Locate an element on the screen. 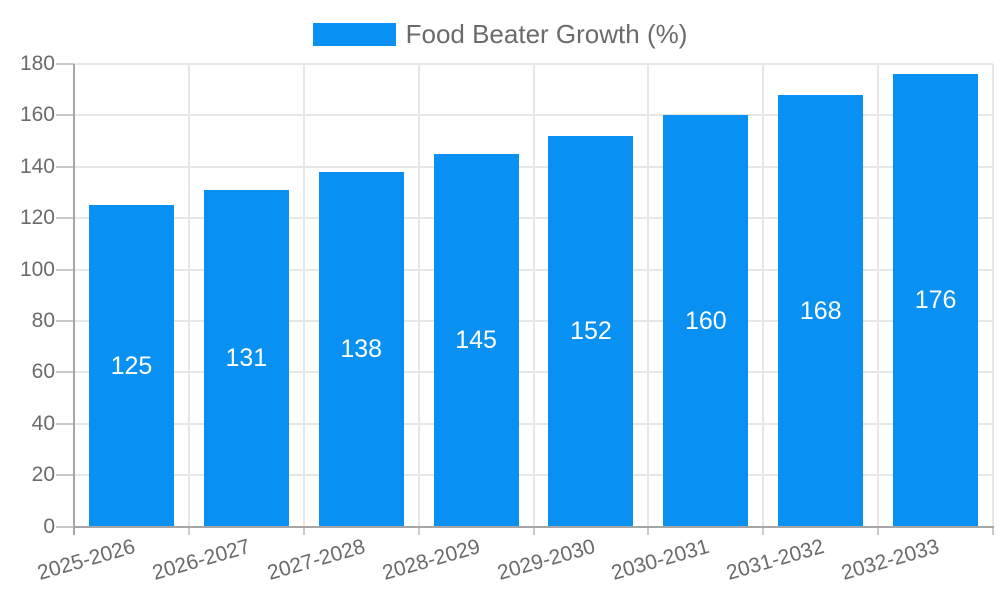 The height and width of the screenshot is (600, 1000). y-axis-label: 60 is located at coordinates (43, 372).